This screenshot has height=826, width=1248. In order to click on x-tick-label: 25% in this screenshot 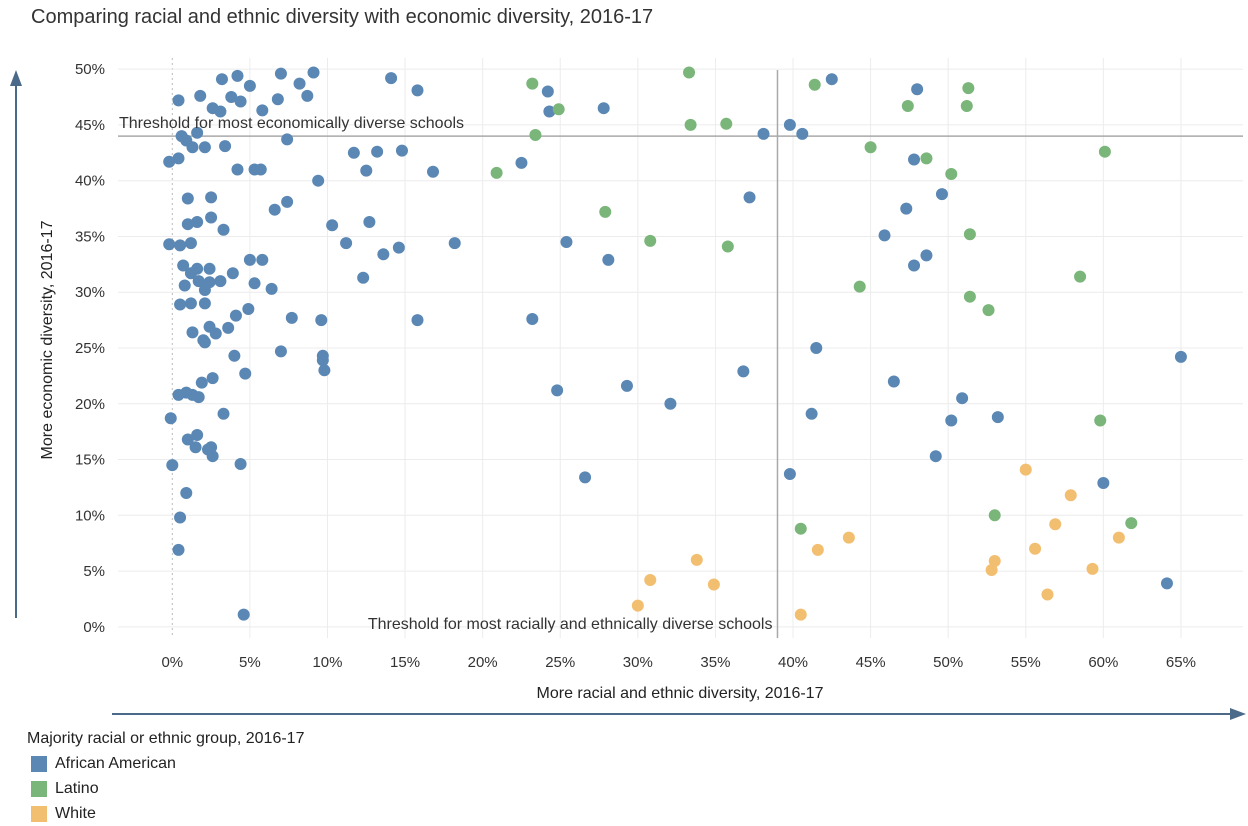, I will do `click(560, 662)`.